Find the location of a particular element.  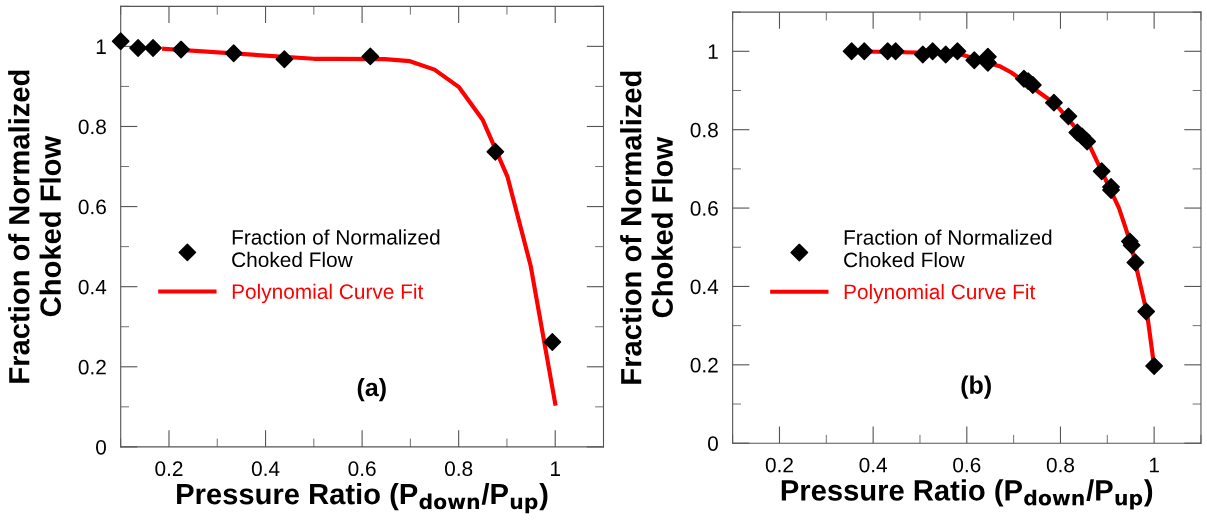

annotation: (a) is located at coordinates (371, 389).